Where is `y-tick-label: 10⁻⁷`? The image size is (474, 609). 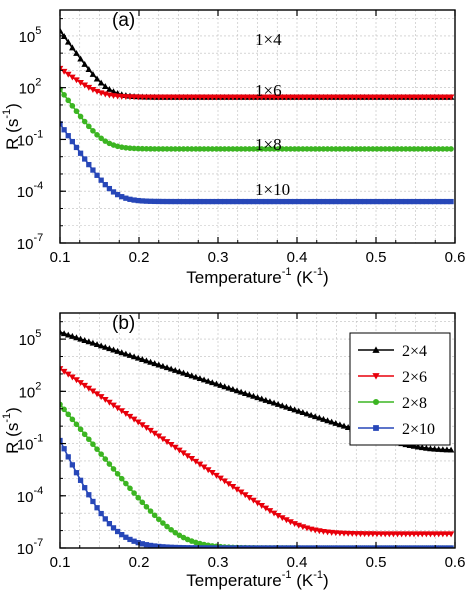 y-tick-label: 10⁻⁷ is located at coordinates (30, 547).